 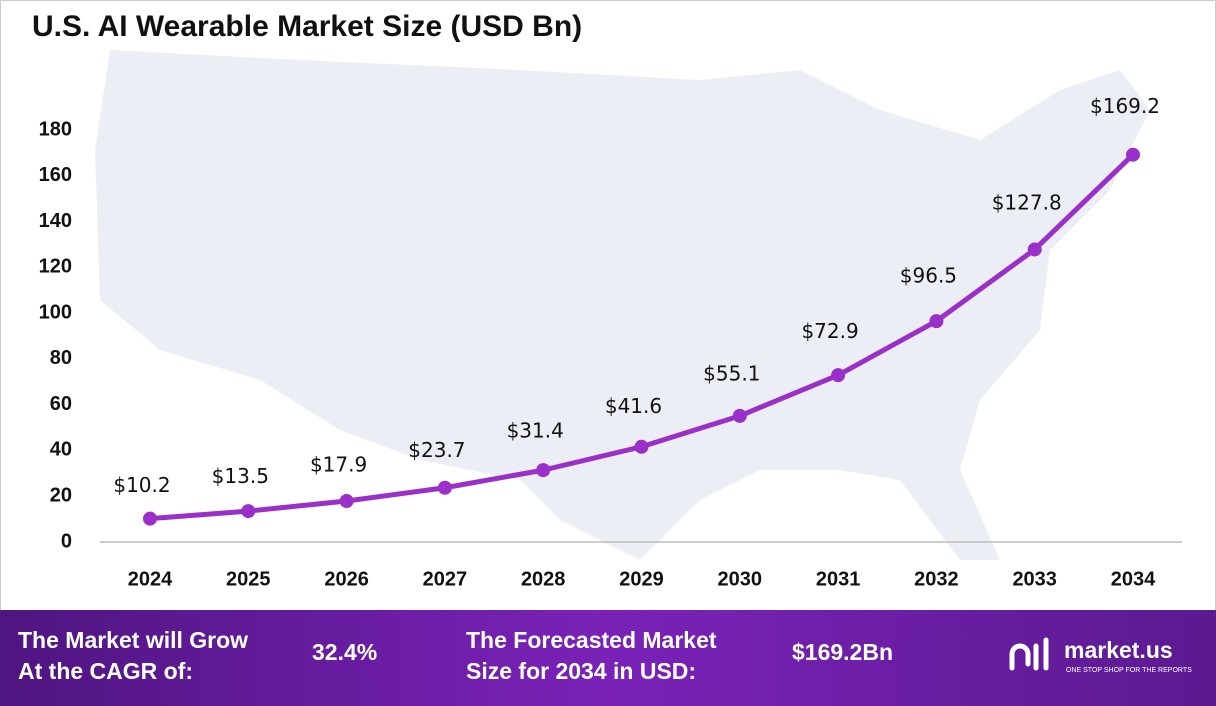 What do you see at coordinates (61, 404) in the screenshot?
I see `y-tick-label: 60` at bounding box center [61, 404].